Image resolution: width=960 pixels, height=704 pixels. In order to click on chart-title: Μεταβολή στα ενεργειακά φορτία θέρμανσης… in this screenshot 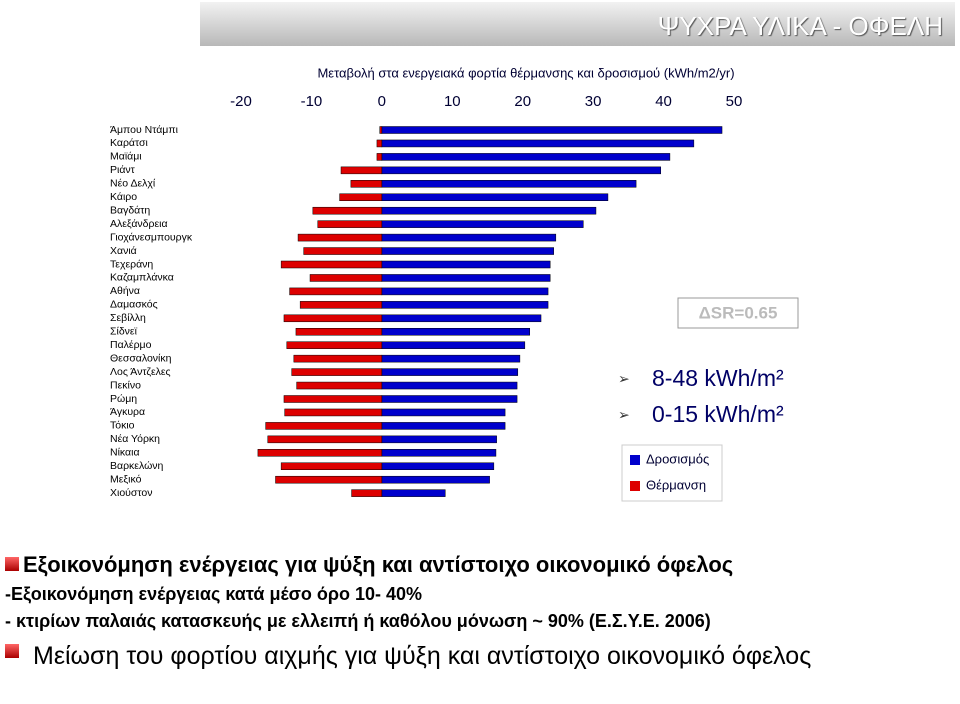, I will do `click(525, 72)`.